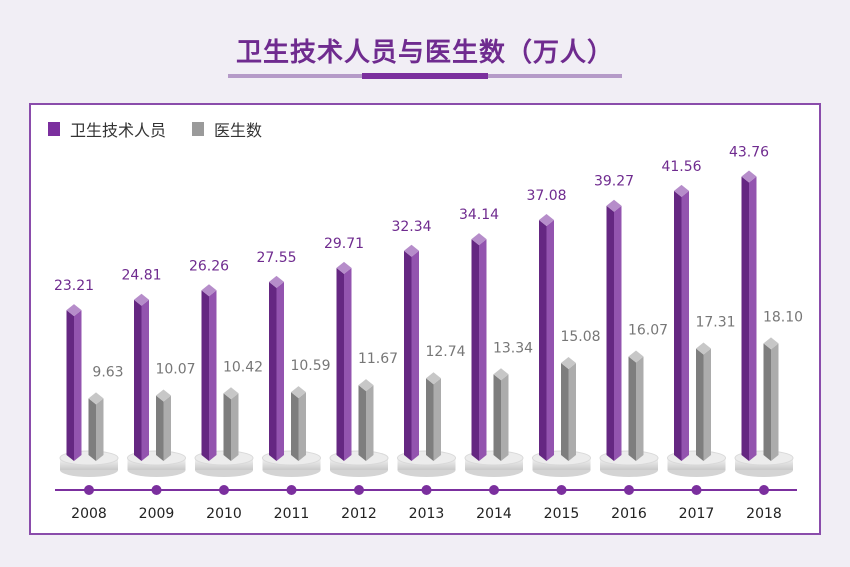 This screenshot has width=850, height=567. Describe the element at coordinates (749, 153) in the screenshot. I see `value-label-s1: 43.76` at that location.